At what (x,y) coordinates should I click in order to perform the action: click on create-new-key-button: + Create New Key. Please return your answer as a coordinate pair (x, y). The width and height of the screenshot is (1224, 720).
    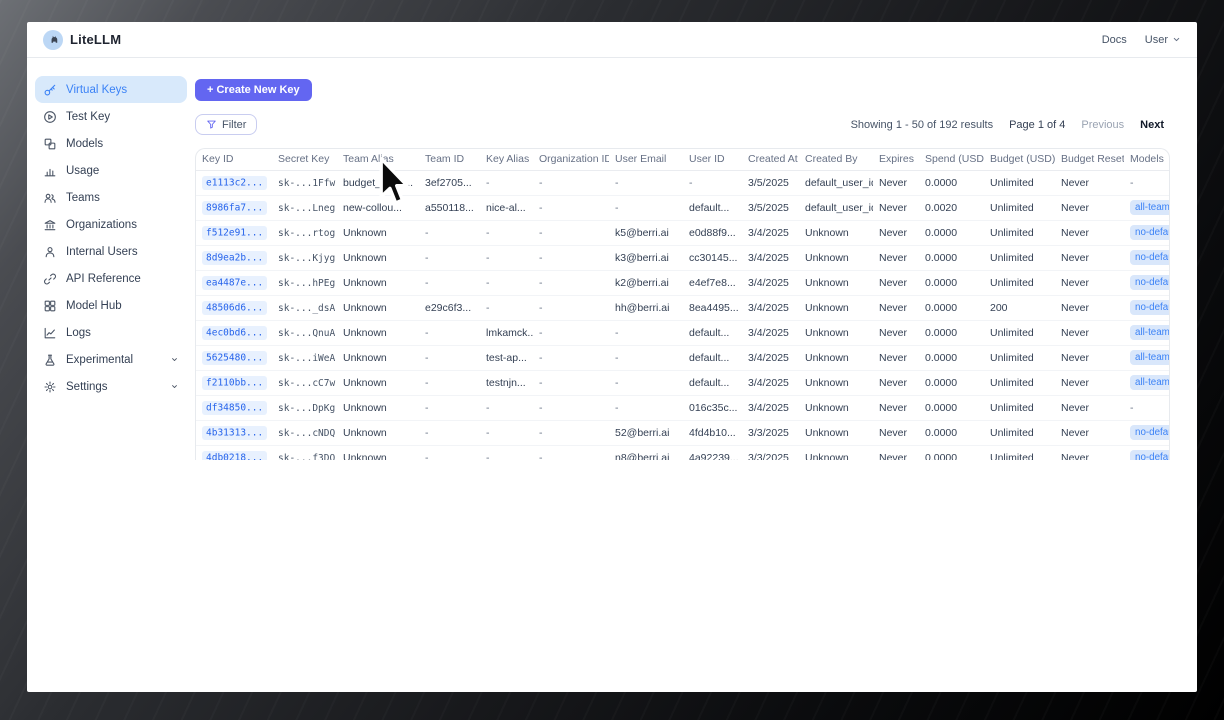
    Looking at the image, I should click on (253, 90).